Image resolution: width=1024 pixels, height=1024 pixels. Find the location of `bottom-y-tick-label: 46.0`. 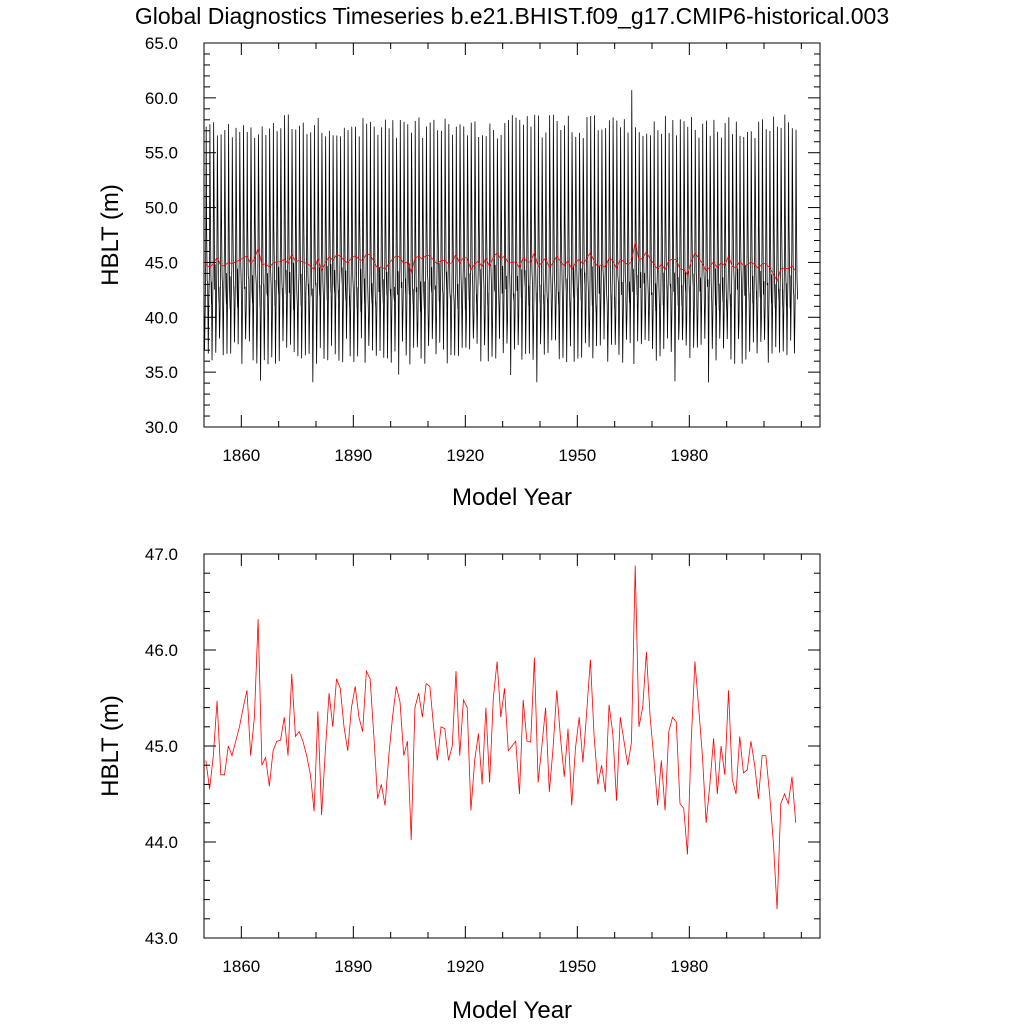

bottom-y-tick-label: 46.0 is located at coordinates (161, 650).